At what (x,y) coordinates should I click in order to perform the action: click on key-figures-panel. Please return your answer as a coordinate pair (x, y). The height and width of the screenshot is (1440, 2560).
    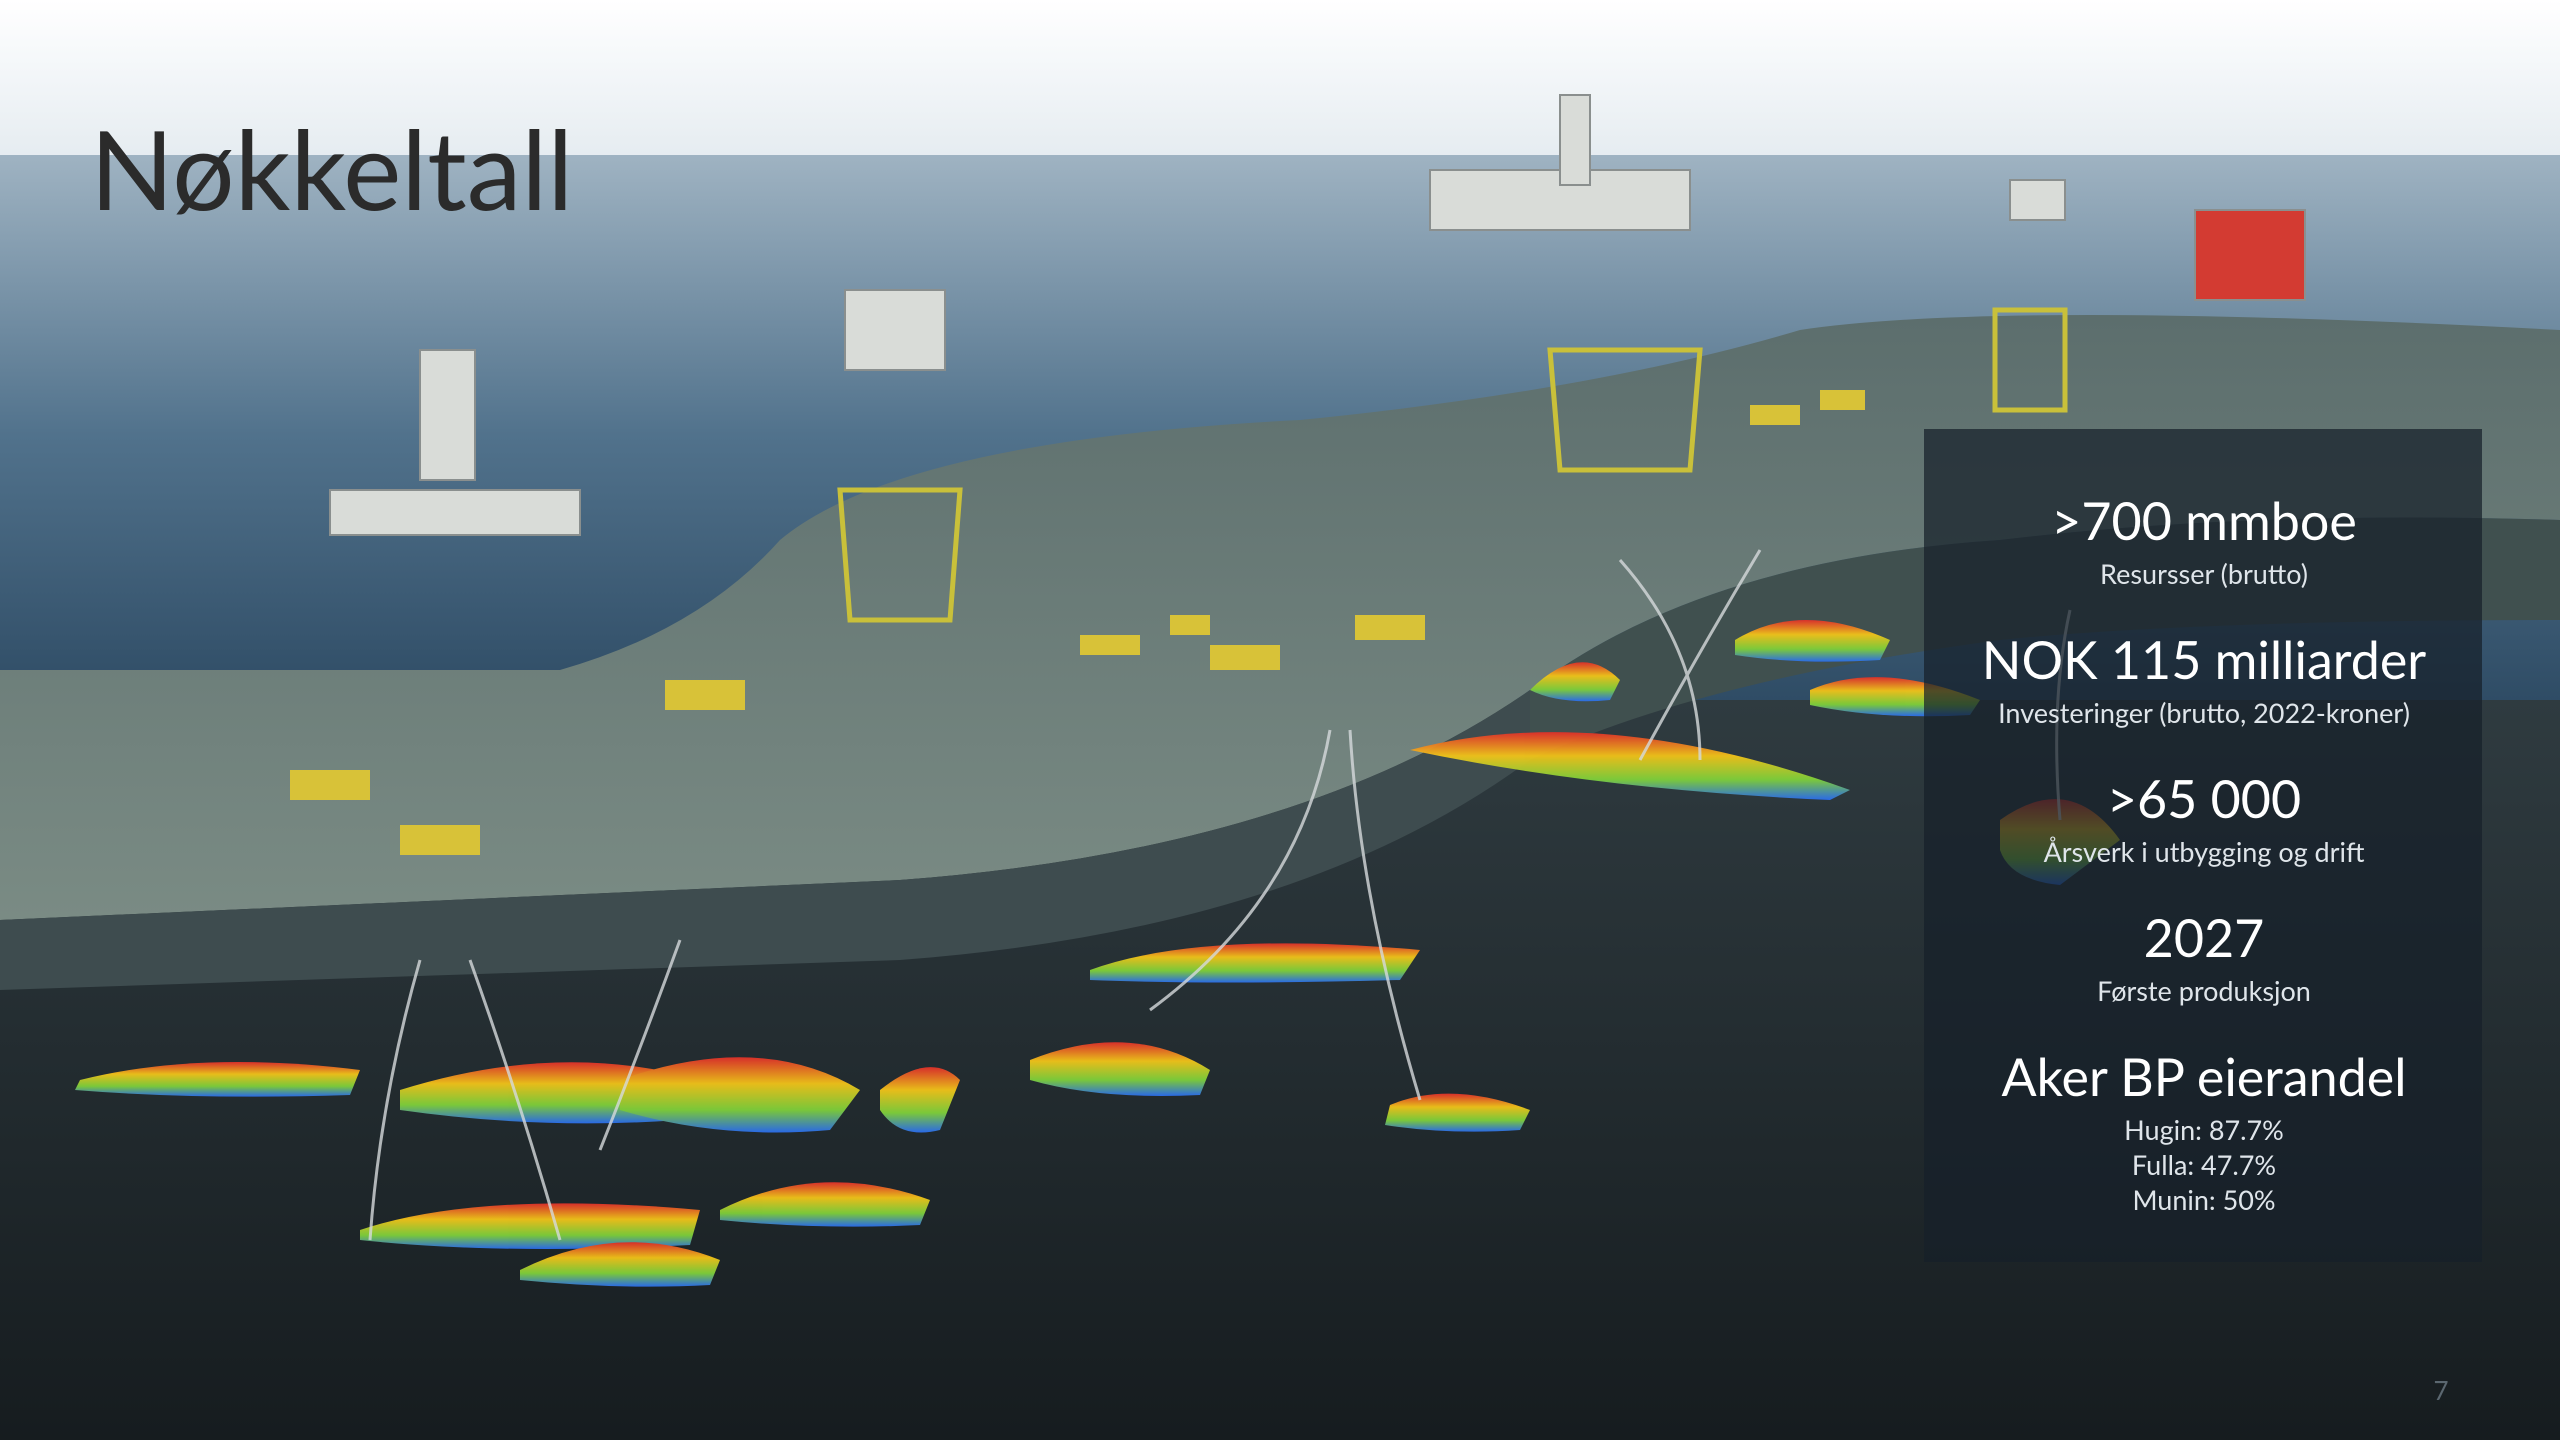
    Looking at the image, I should click on (2203, 845).